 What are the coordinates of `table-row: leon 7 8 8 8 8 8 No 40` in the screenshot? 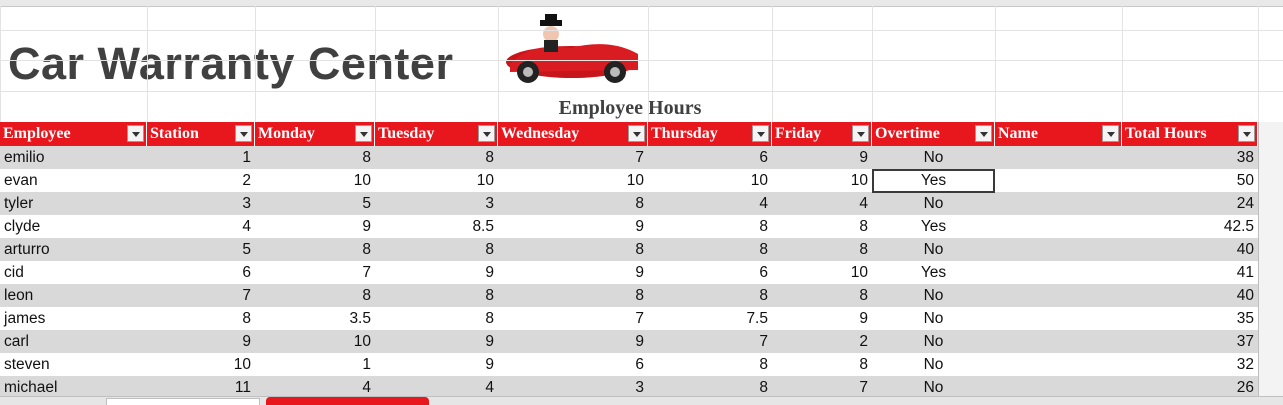 It's located at (629, 295).